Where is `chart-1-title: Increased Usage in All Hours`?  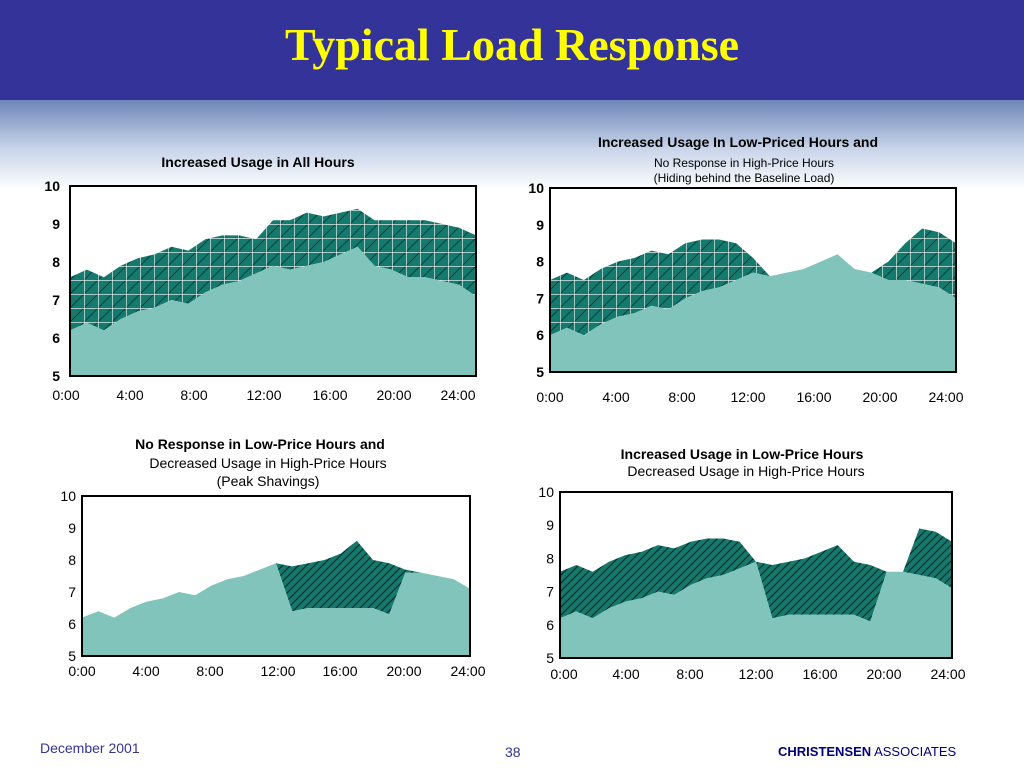 chart-1-title: Increased Usage in All Hours is located at coordinates (258, 162).